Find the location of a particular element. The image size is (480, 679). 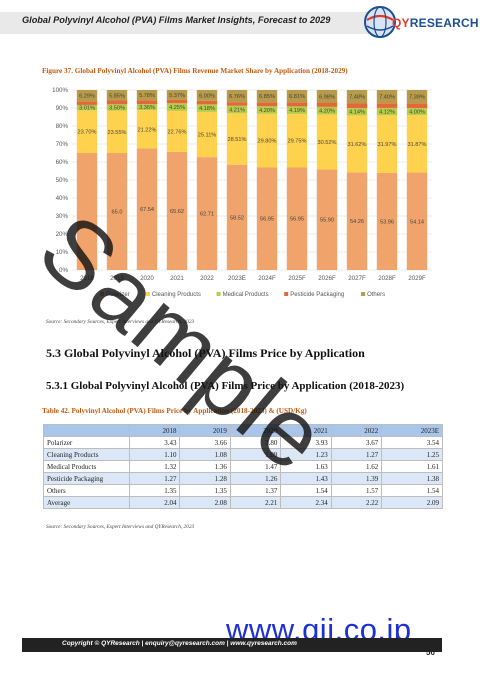

table-header-cell is located at coordinates (86, 430).